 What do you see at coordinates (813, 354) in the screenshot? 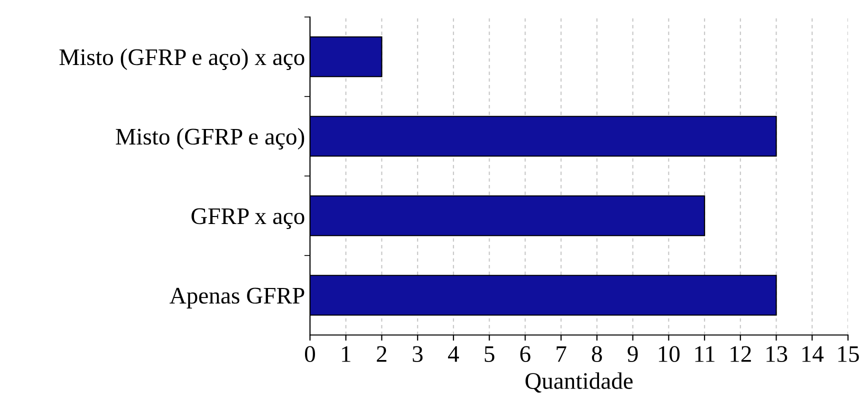
I see `x-tick-label: 14` at bounding box center [813, 354].